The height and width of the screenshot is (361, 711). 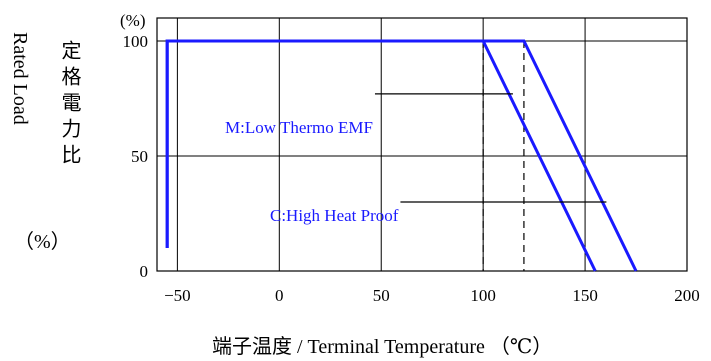 What do you see at coordinates (382, 346) in the screenshot?
I see `x-axis-label: 端子温度 / Terminal Temperature （℃）` at bounding box center [382, 346].